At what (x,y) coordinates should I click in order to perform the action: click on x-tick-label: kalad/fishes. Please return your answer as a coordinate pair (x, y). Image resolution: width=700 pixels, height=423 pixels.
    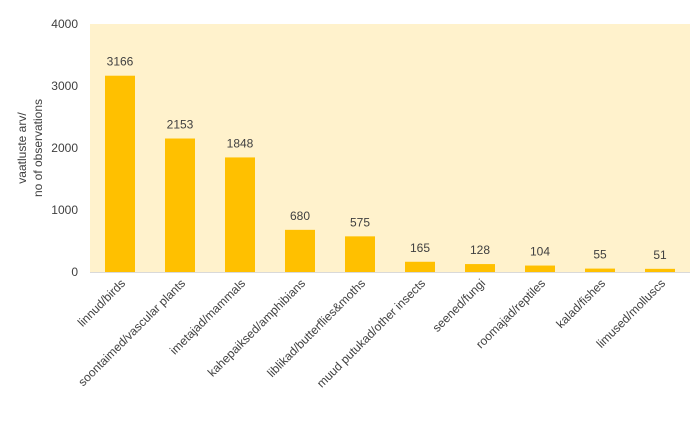
    Looking at the image, I should click on (580, 303).